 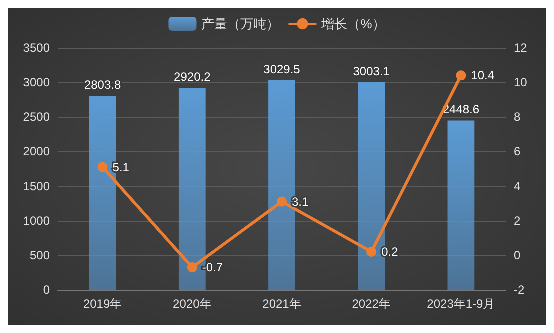 I want to click on data-label: 3003.1, so click(x=371, y=71).